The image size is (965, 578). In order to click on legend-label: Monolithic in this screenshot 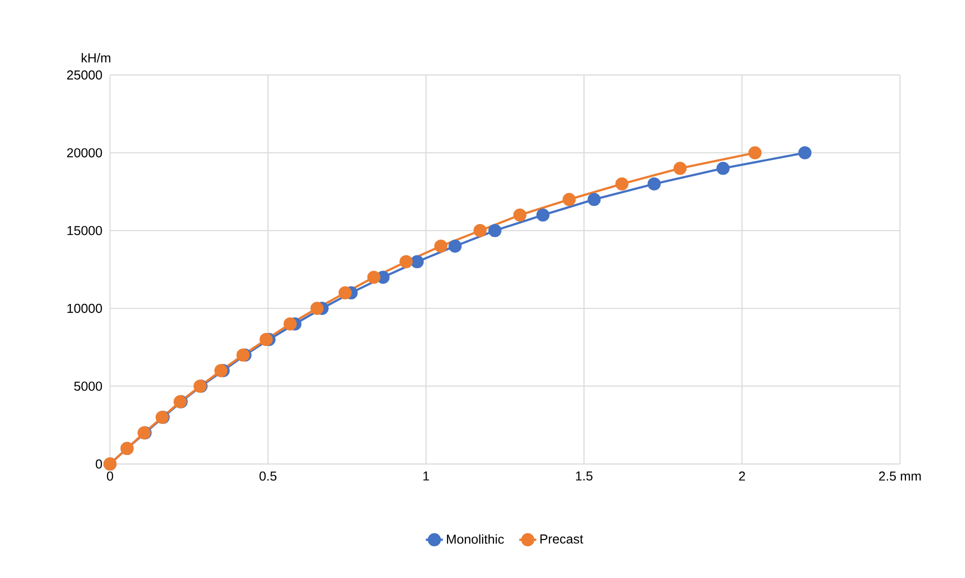, I will do `click(475, 539)`.